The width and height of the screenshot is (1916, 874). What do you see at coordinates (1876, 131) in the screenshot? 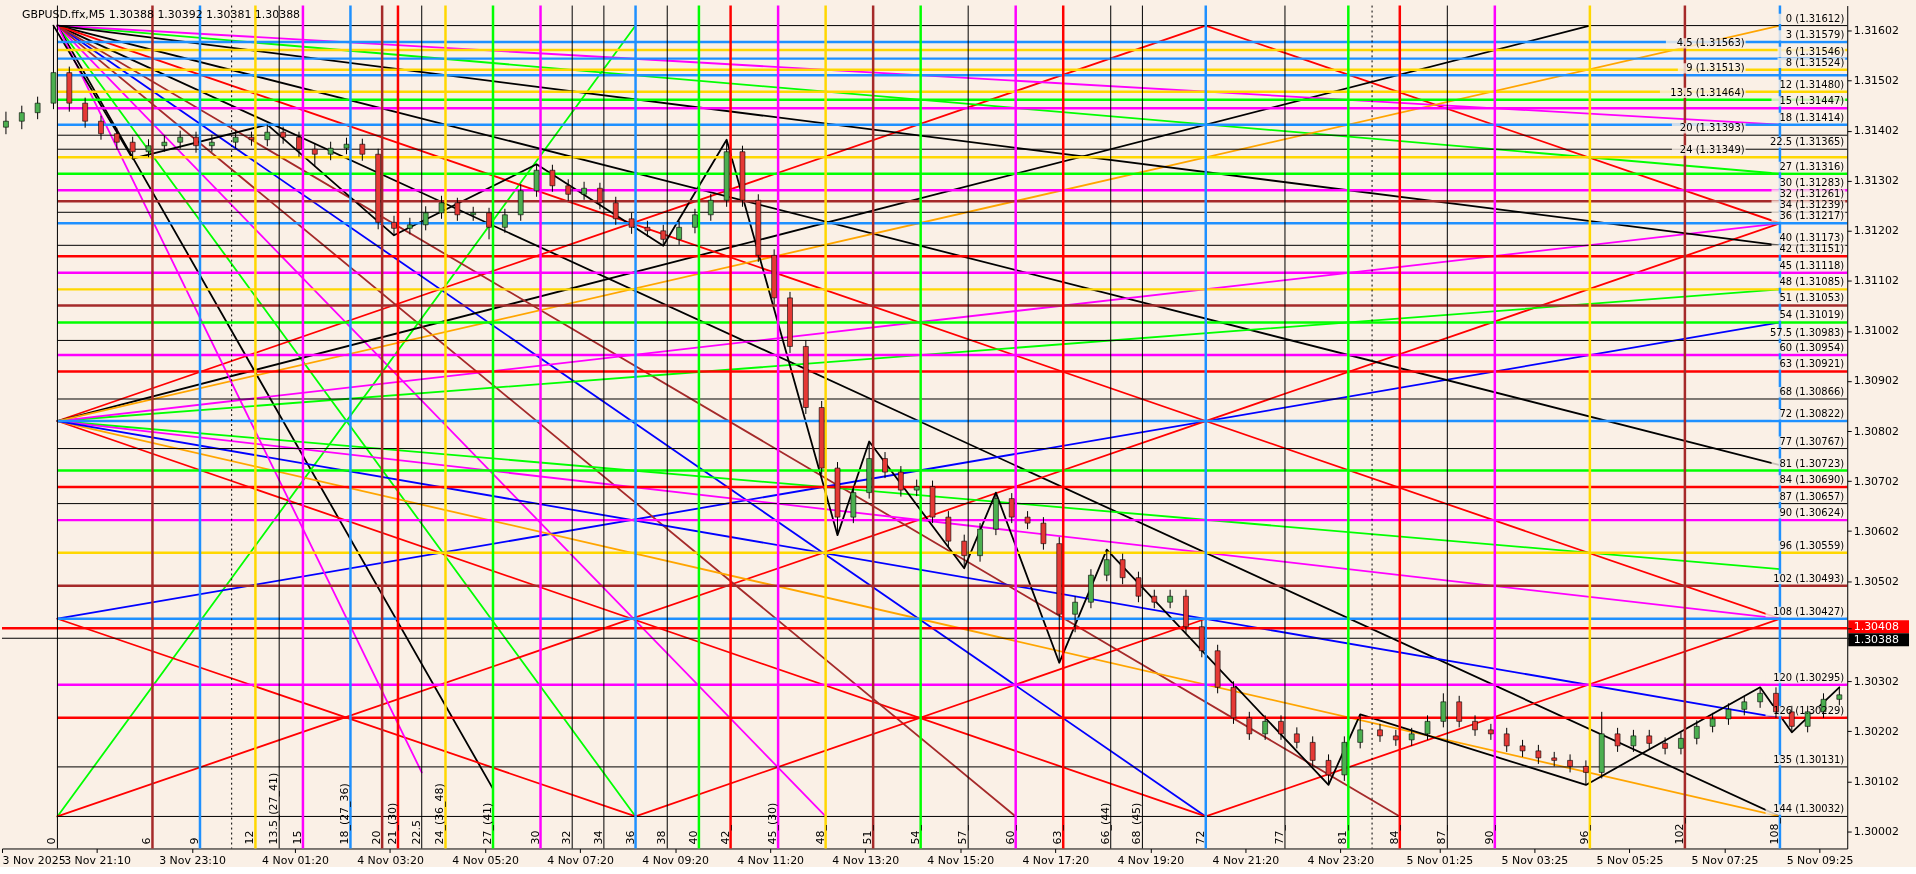
I see `y-tick-label: 1.31402` at bounding box center [1876, 131].